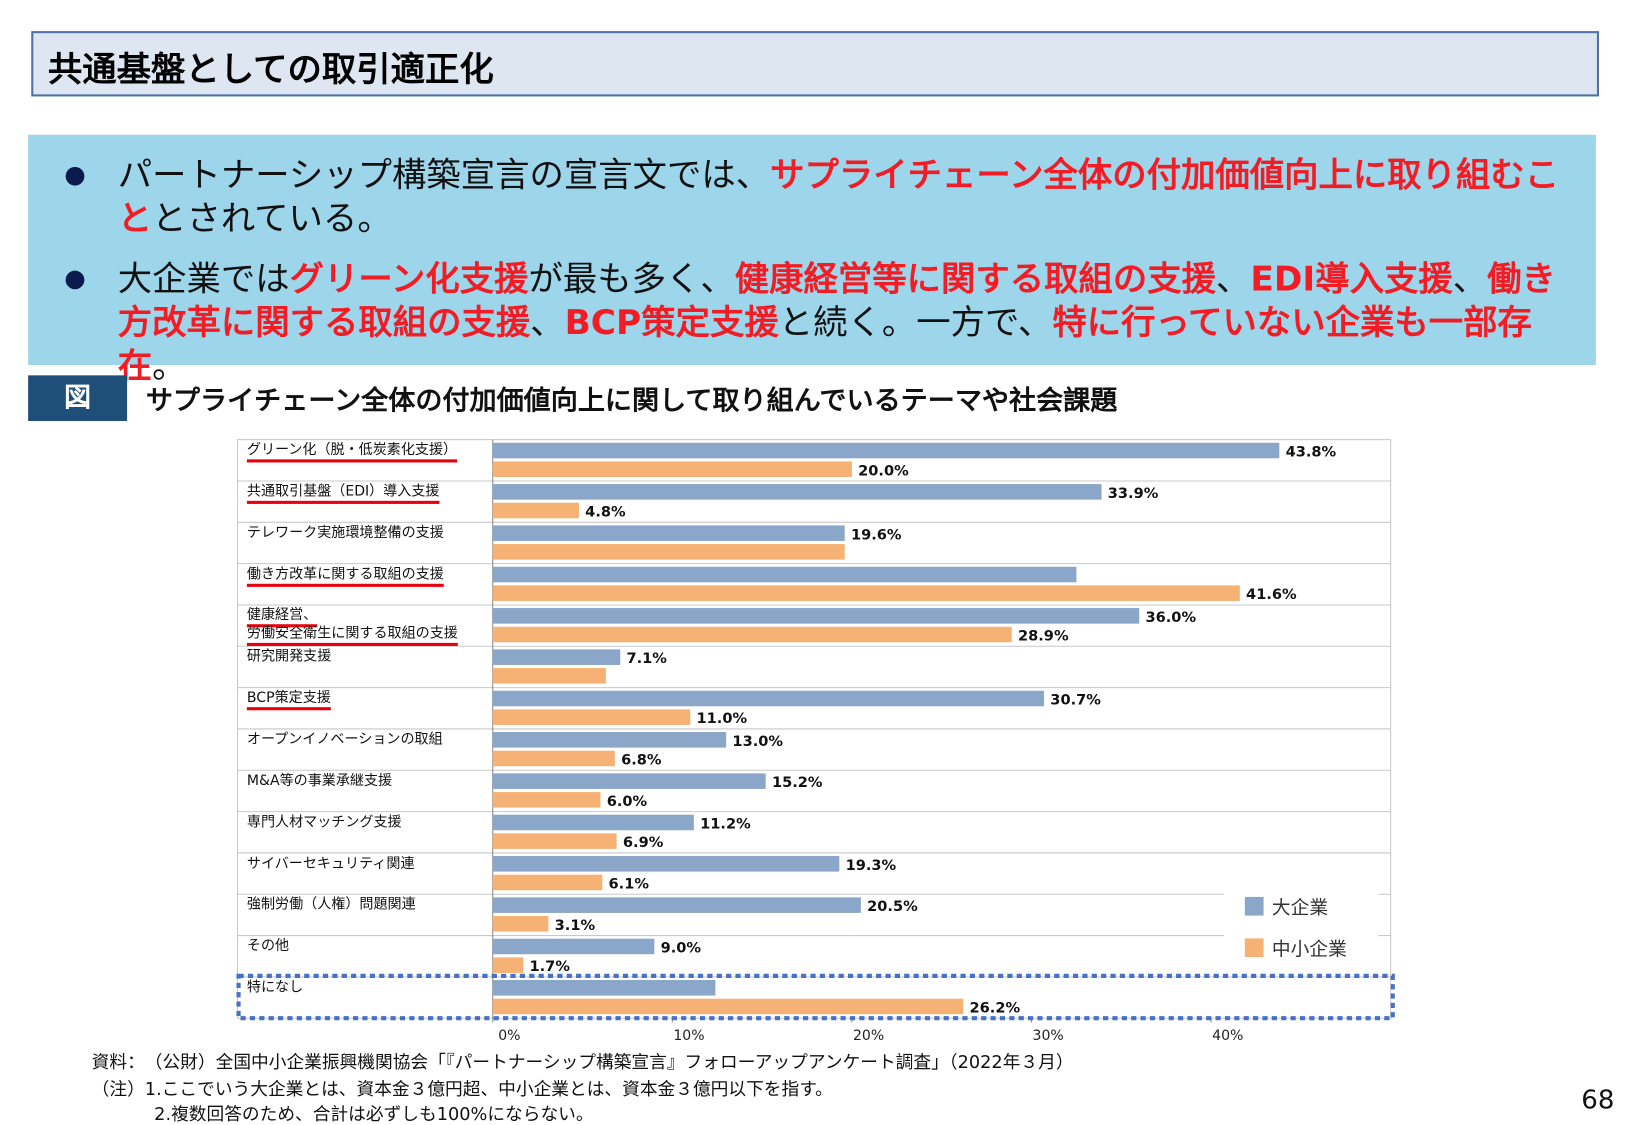 This screenshot has width=1625, height=1125. I want to click on value-label: 36.0%, so click(1170, 617).